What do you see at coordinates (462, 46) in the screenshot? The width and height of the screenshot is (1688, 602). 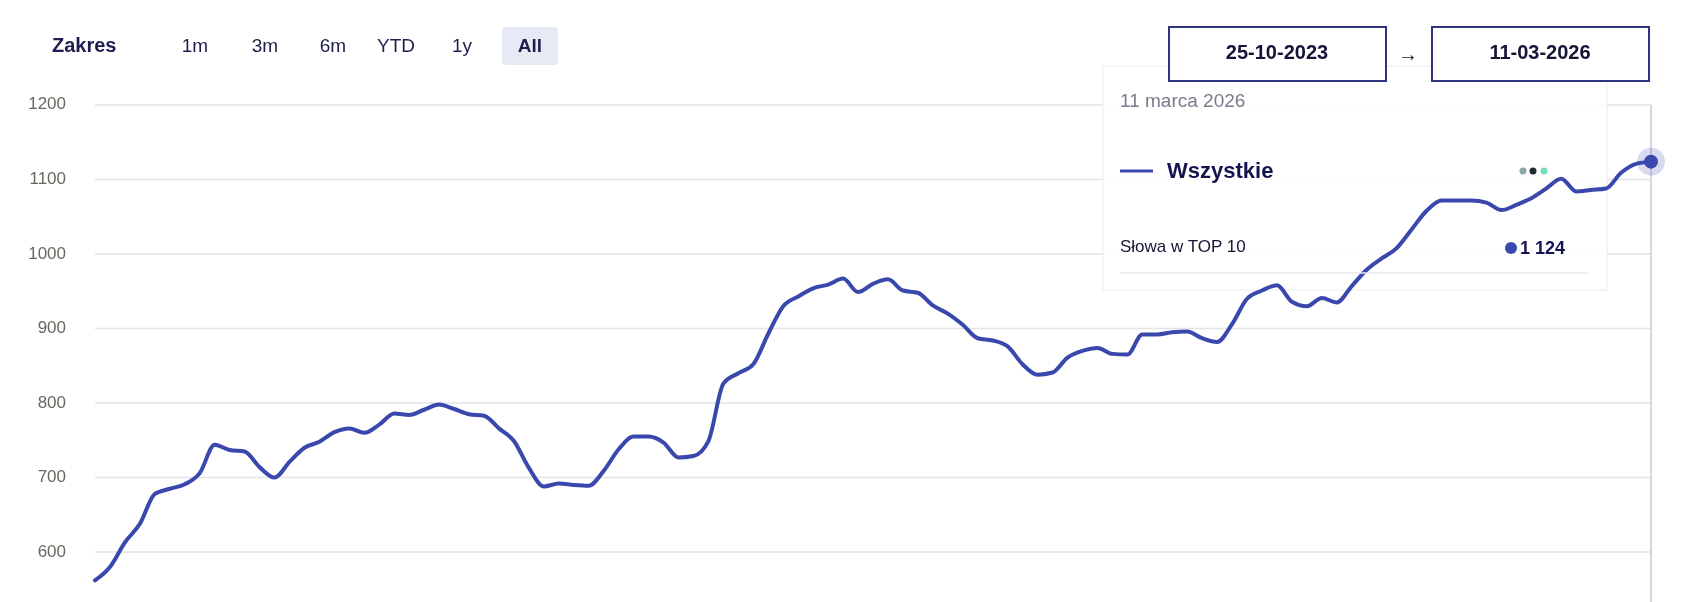 I see `text: 1y` at bounding box center [462, 46].